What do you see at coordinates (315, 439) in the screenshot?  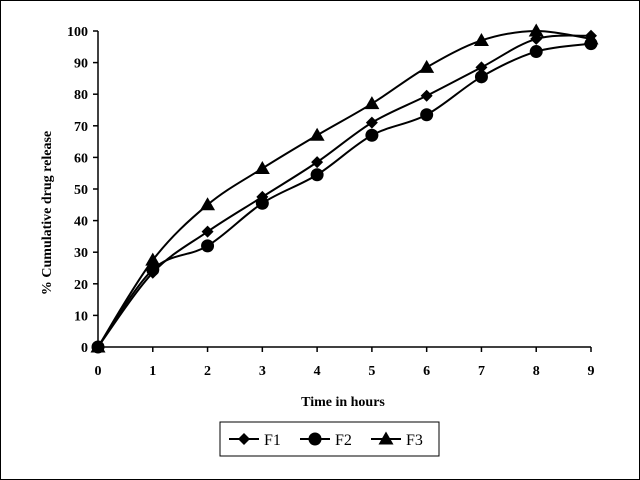 I see `legend-marker-f2` at bounding box center [315, 439].